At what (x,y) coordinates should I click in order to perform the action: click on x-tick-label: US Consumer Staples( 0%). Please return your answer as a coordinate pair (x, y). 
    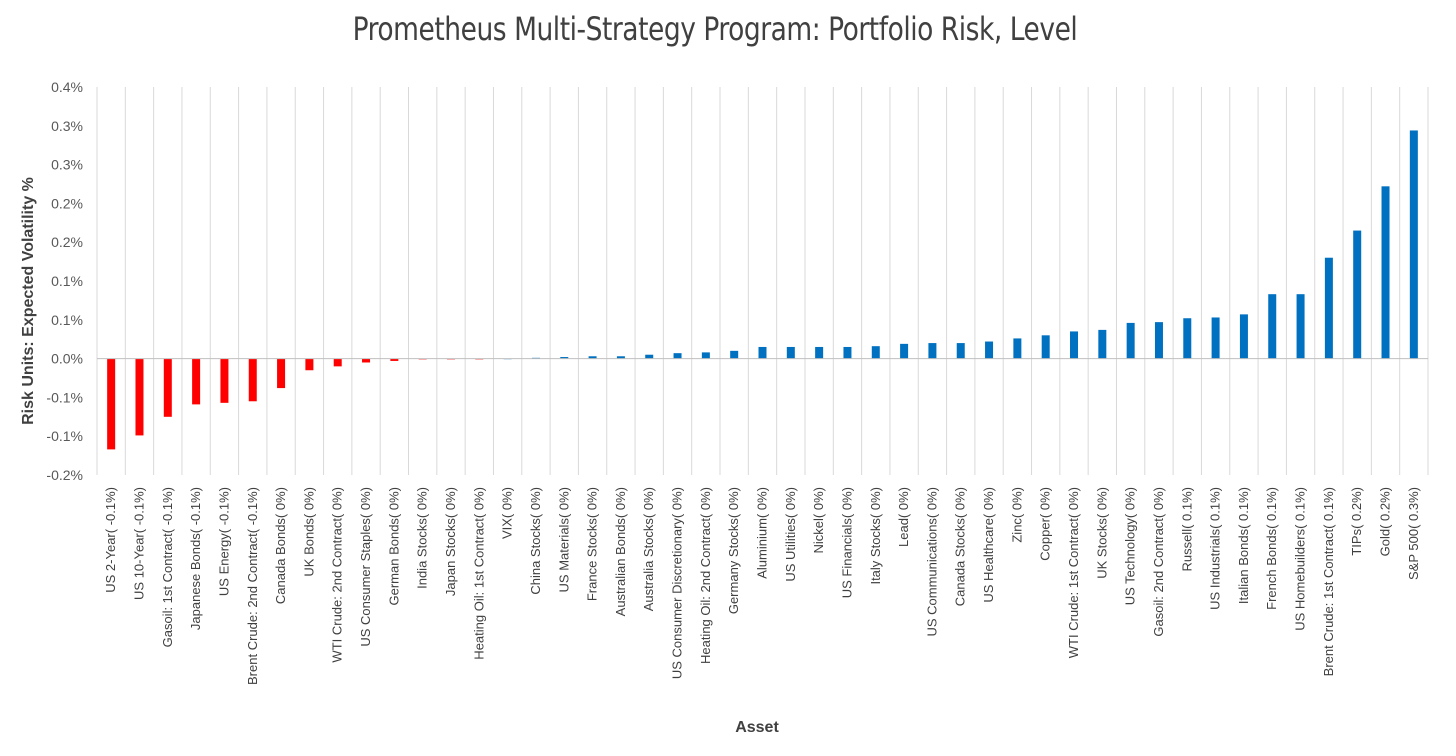
    Looking at the image, I should click on (365, 567).